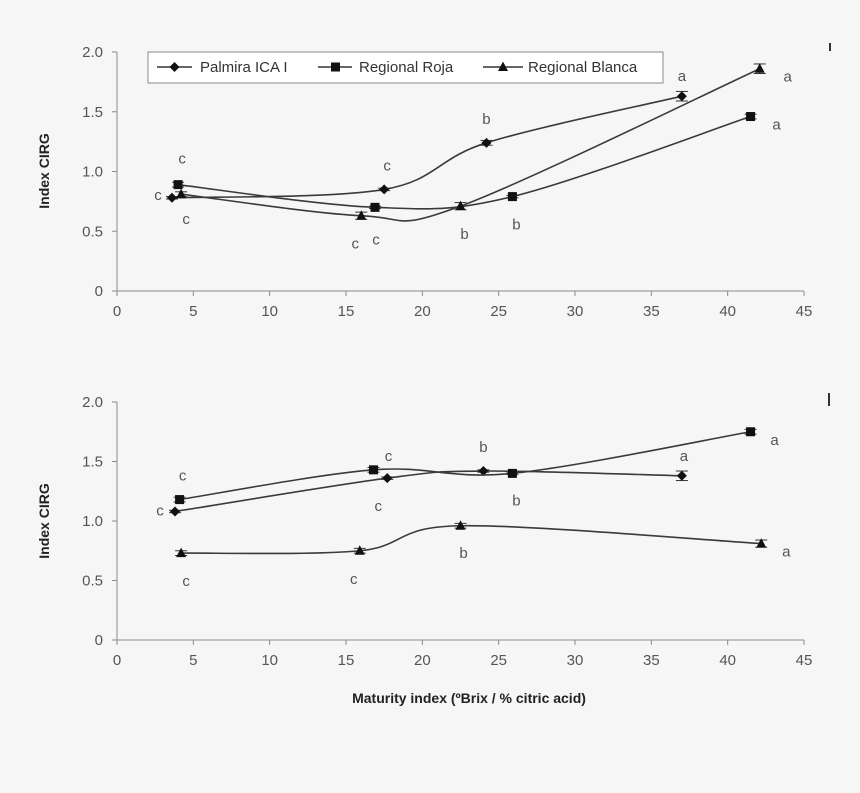  What do you see at coordinates (44, 521) in the screenshot?
I see `y-axis-label: Index CIRG` at bounding box center [44, 521].